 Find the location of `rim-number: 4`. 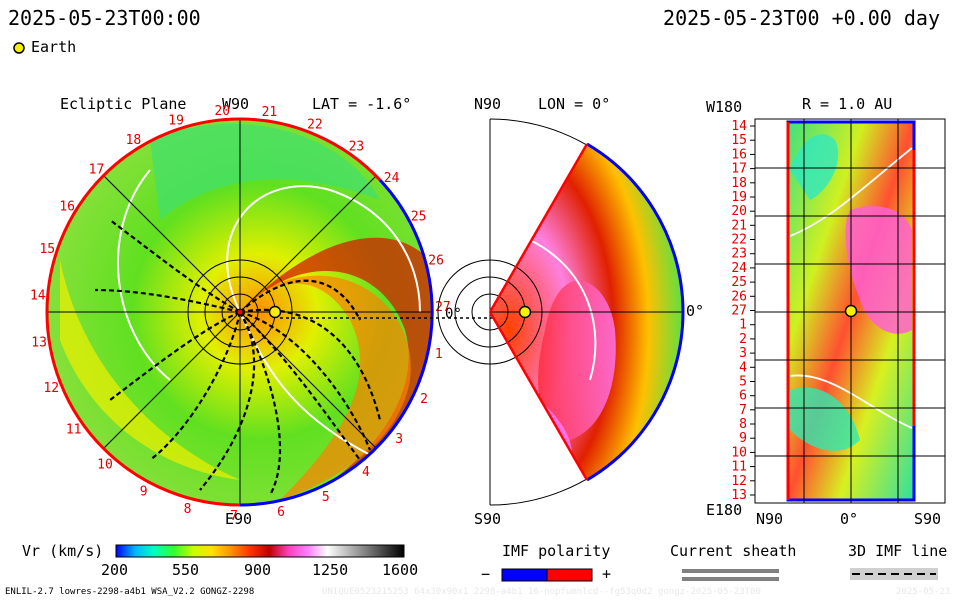

rim-number: 4 is located at coordinates (366, 472).